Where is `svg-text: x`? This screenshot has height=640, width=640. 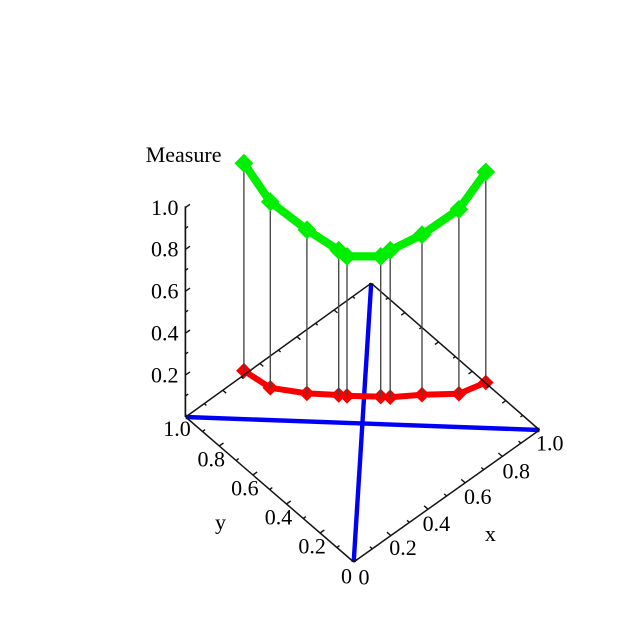
svg-text: x is located at coordinates (490, 533).